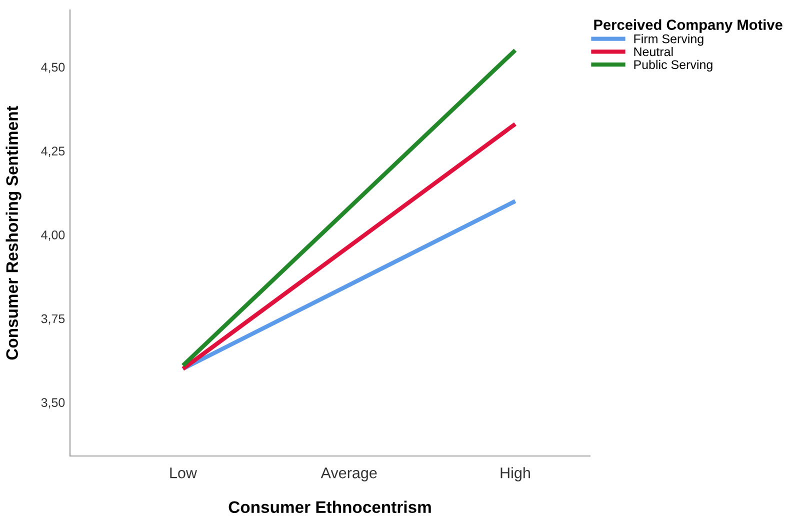 The height and width of the screenshot is (516, 798). What do you see at coordinates (53, 235) in the screenshot?
I see `y-tick-label: 4,00` at bounding box center [53, 235].